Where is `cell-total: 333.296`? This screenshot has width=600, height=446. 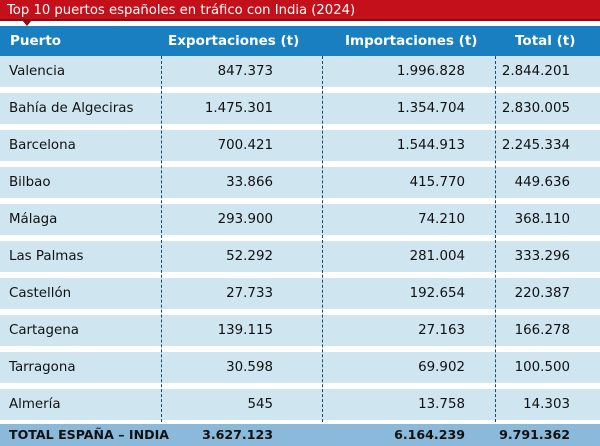
cell-total: 333.296 is located at coordinates (542, 256).